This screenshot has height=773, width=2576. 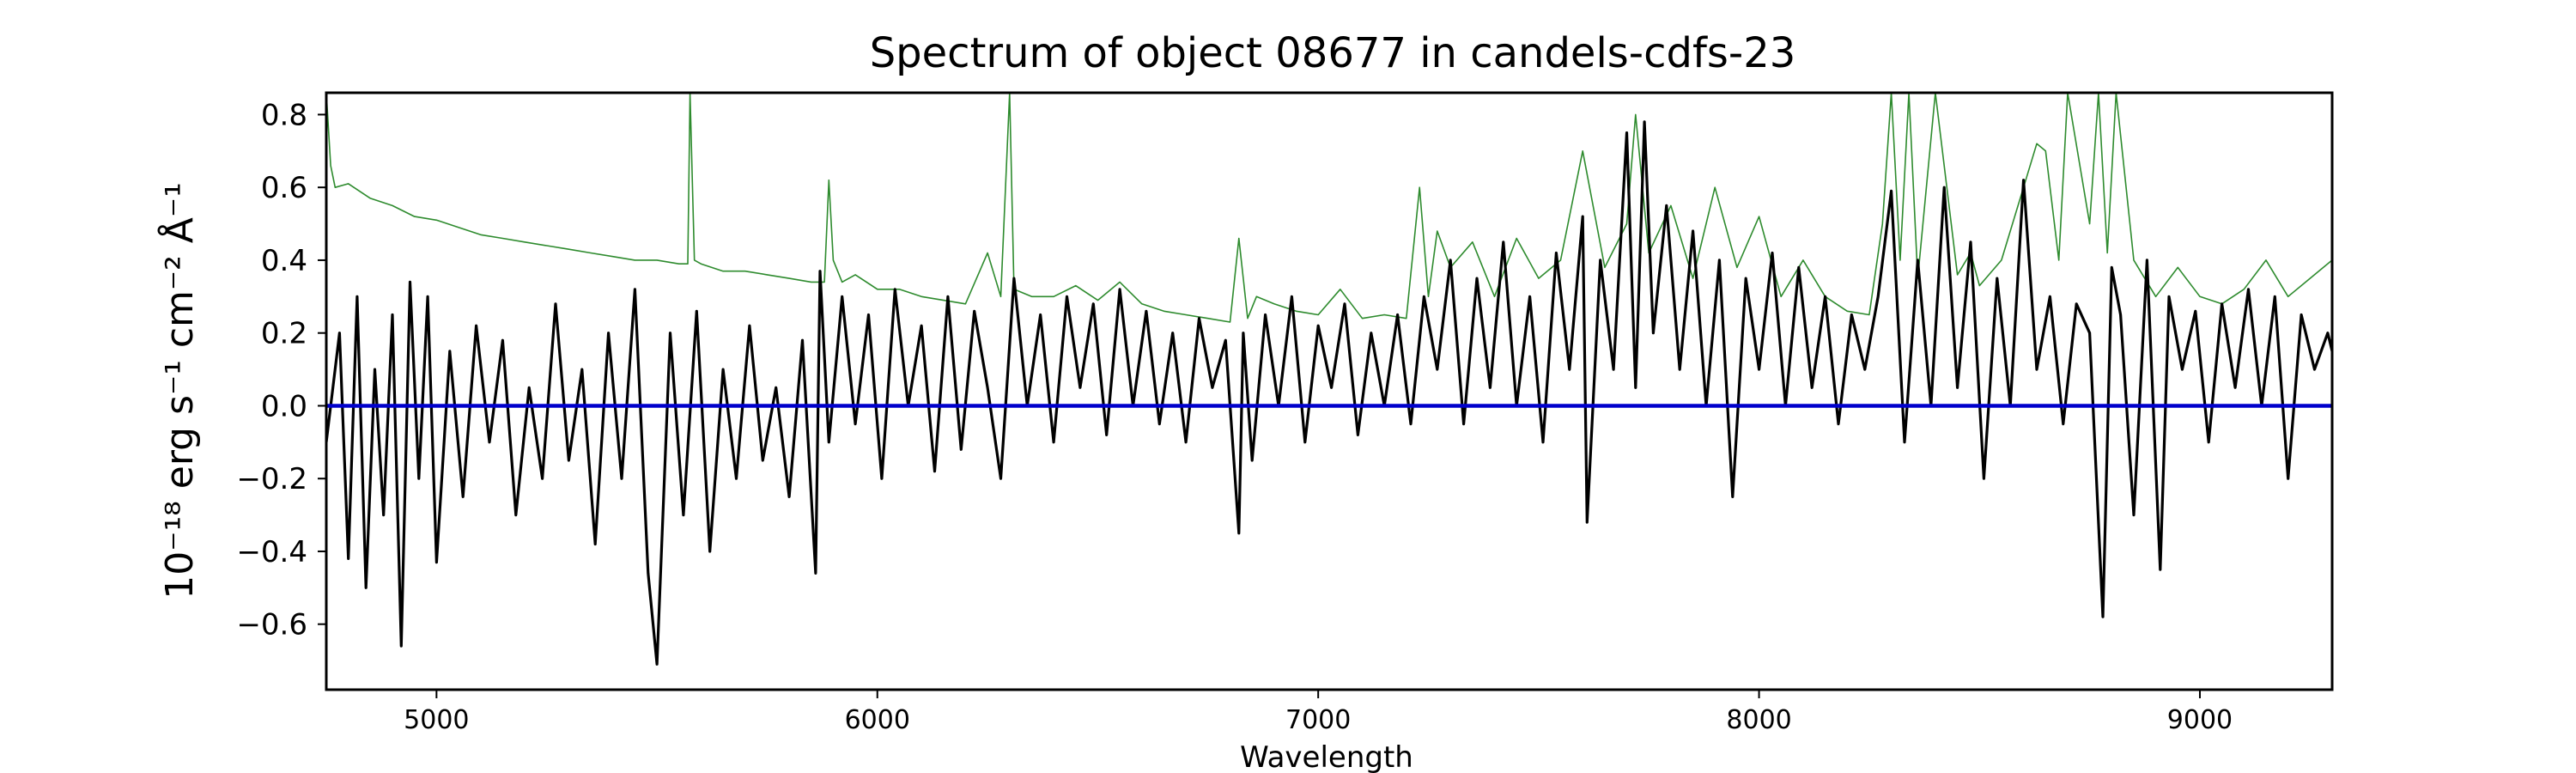 I want to click on y-tick-label: −0.4, so click(x=271, y=552).